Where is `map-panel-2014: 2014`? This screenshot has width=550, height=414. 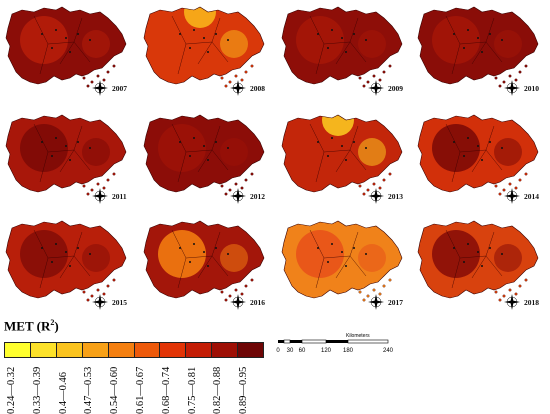 map-panel-2014: 2014 is located at coordinates (478, 159).